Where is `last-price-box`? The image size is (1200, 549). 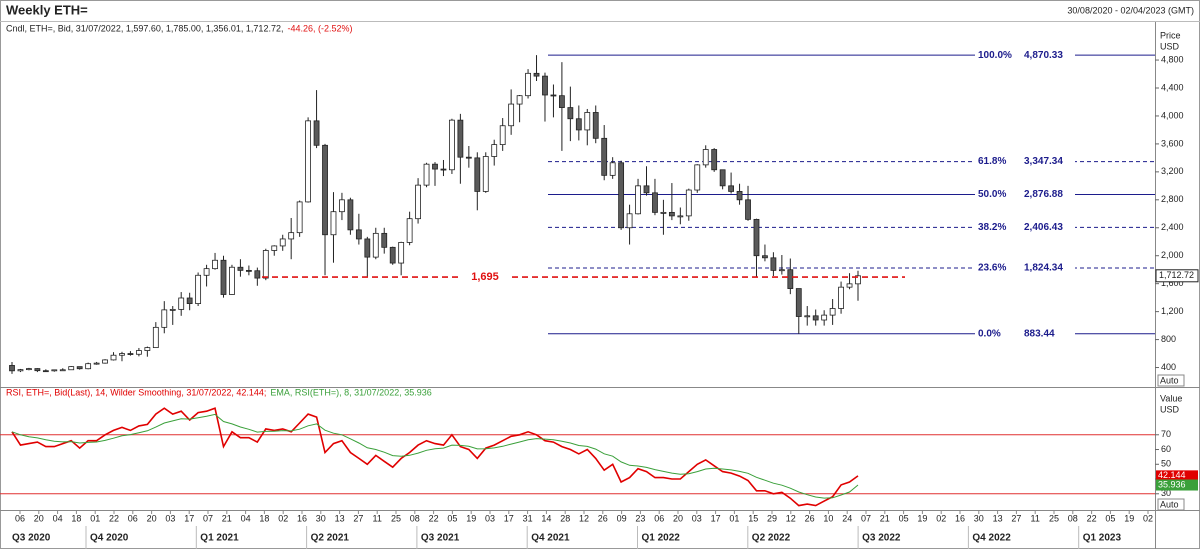
last-price-box is located at coordinates (1177, 276).